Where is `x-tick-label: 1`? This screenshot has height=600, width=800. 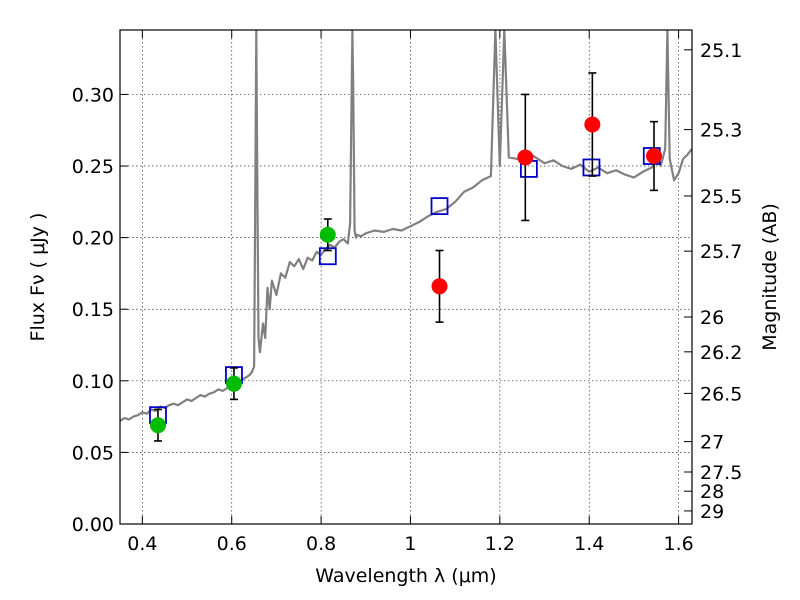 x-tick-label: 1 is located at coordinates (410, 544).